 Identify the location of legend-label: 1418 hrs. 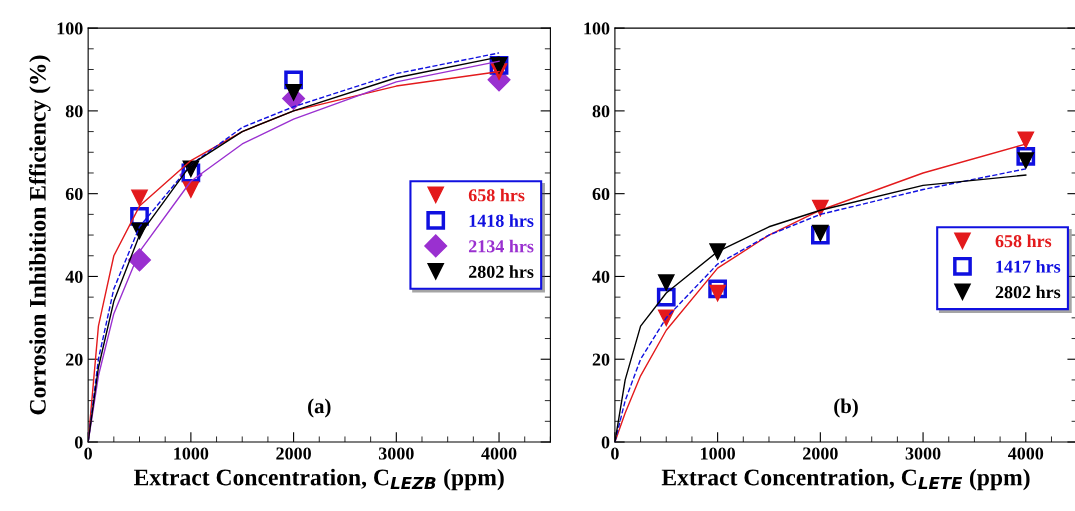
(501, 220).